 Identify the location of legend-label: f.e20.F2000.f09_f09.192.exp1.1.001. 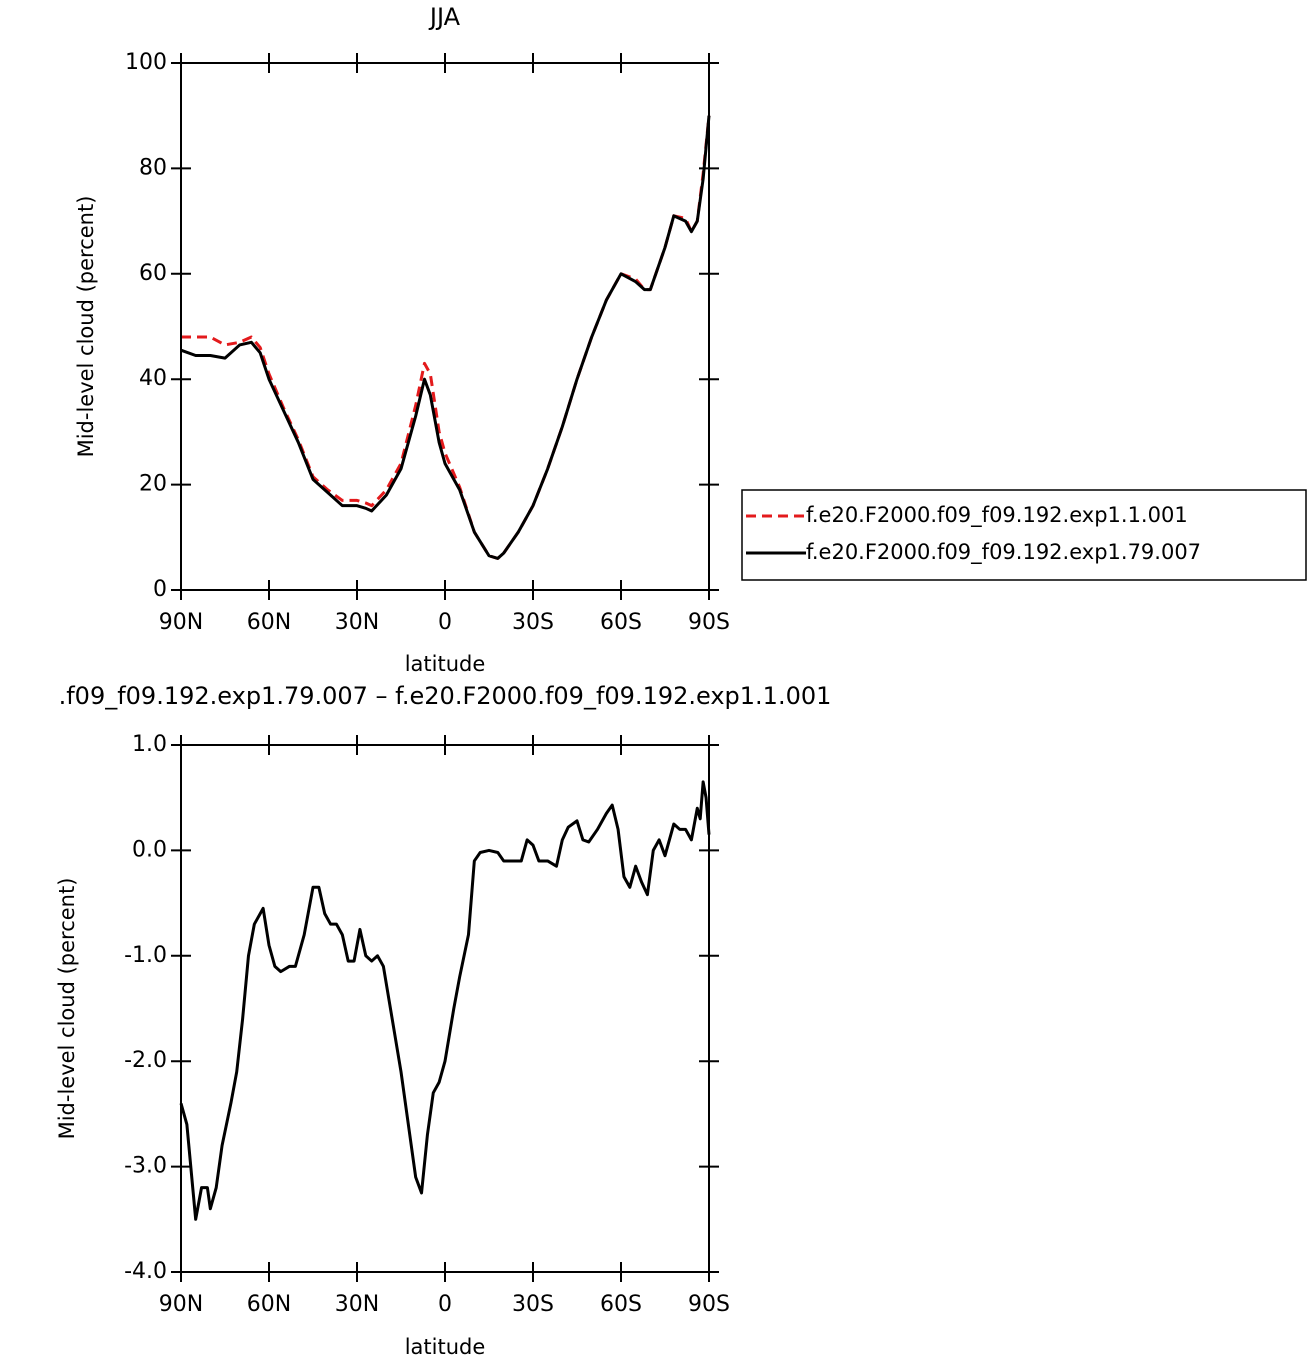
(997, 515).